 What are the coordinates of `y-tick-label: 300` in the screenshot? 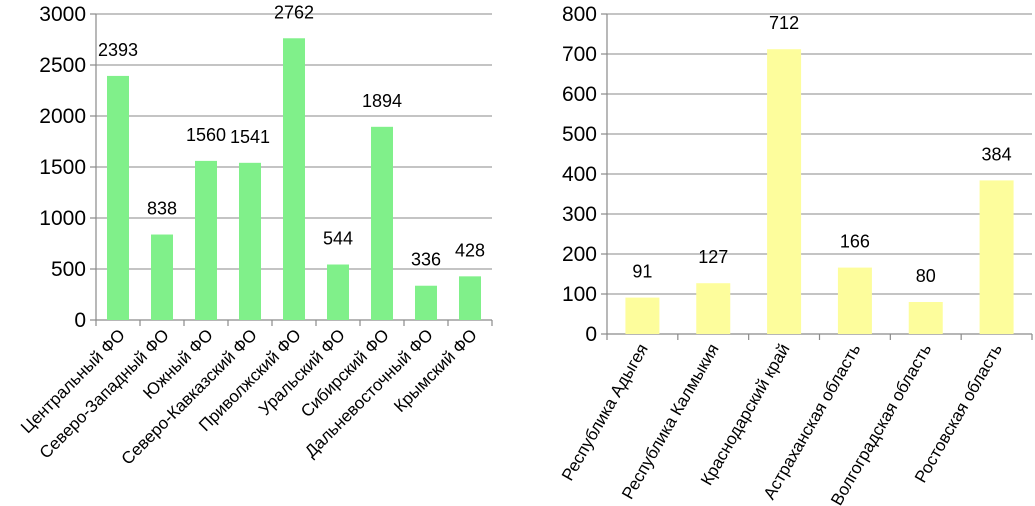 It's located at (579, 214).